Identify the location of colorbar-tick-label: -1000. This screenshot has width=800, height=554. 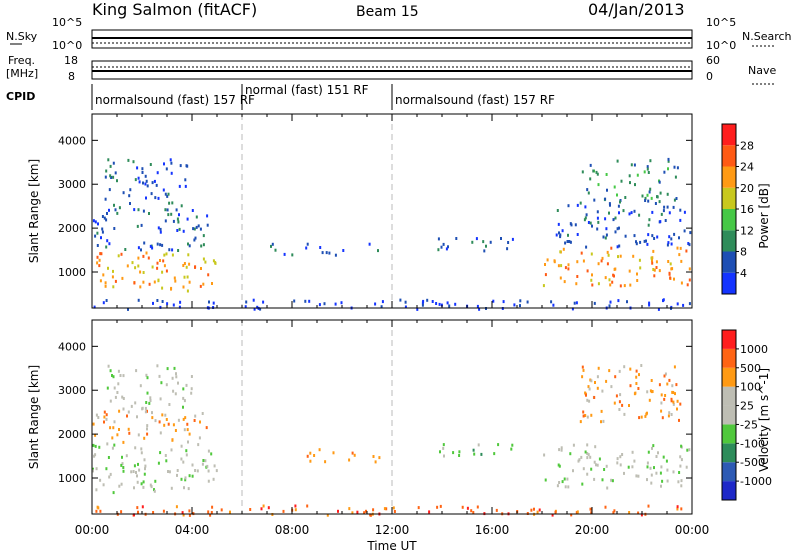
(756, 481).